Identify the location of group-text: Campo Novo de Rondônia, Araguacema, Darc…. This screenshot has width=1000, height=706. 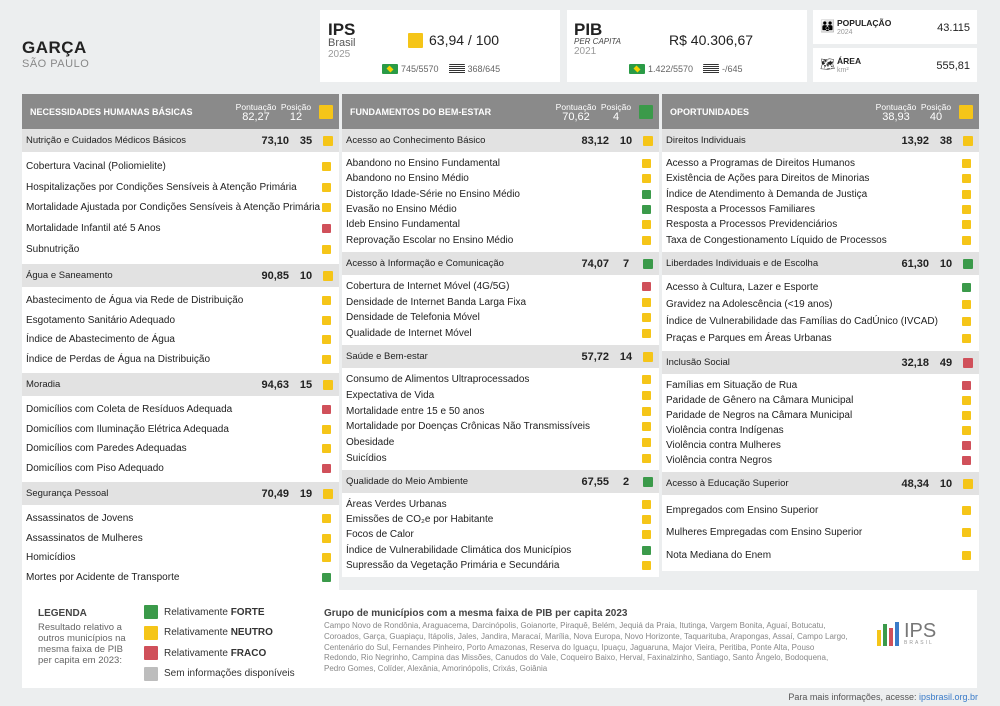
(586, 647).